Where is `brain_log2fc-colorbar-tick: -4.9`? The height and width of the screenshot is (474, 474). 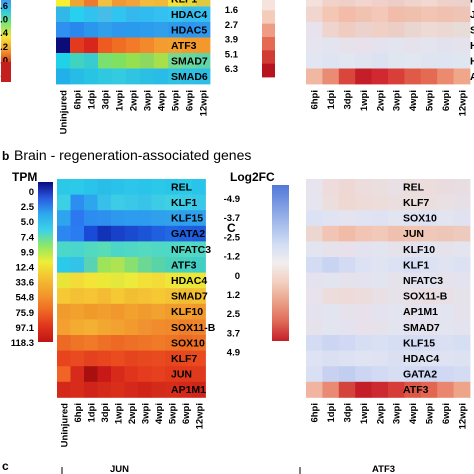
brain_log2fc-colorbar-tick: -4.9 is located at coordinates (232, 199).